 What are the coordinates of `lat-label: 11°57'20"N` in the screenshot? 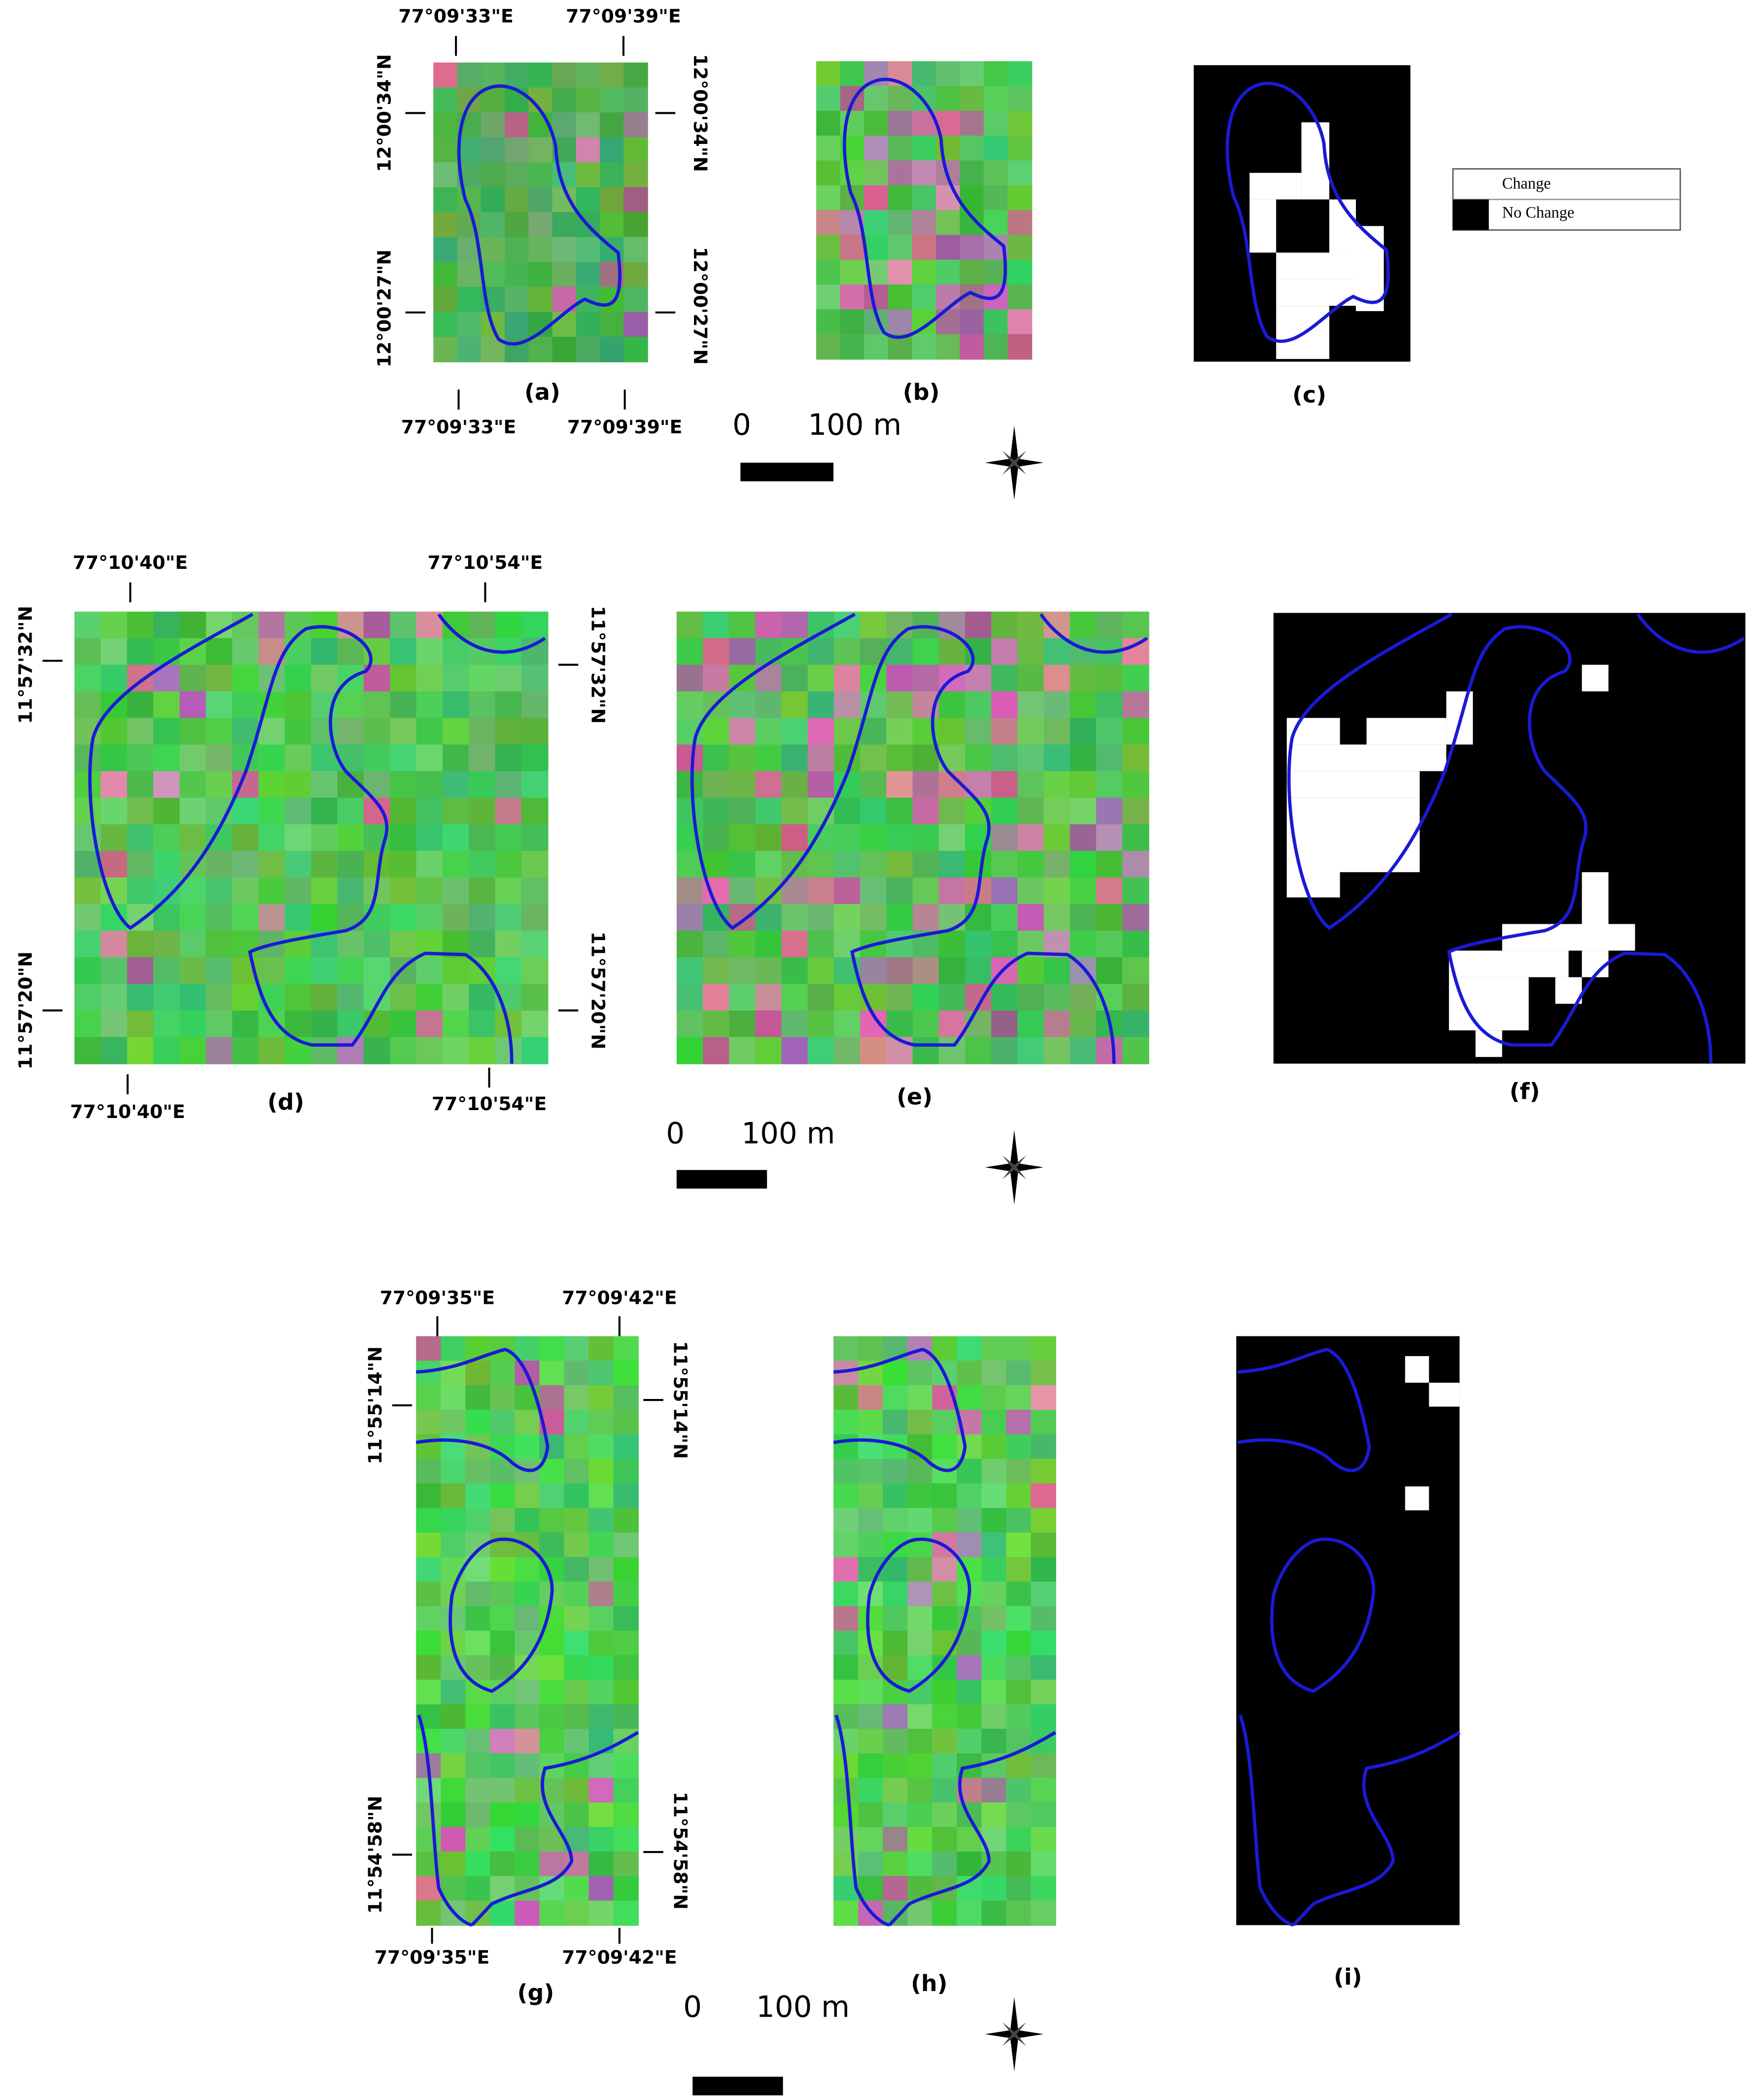 It's located at (598, 991).